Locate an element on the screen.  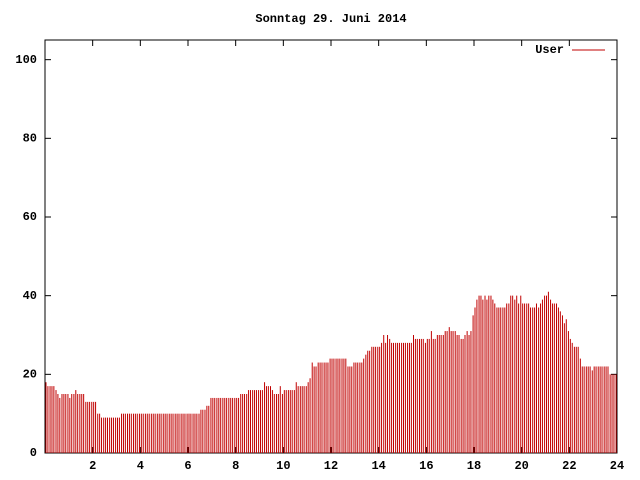
chart-title: Sonntag 29. Juni 2014 is located at coordinates (330, 19).